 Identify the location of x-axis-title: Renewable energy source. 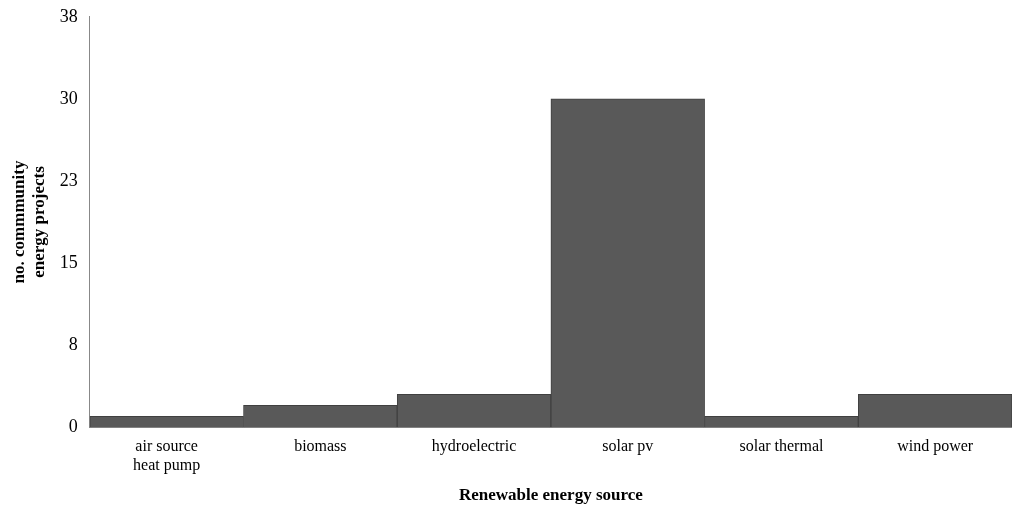
(551, 495).